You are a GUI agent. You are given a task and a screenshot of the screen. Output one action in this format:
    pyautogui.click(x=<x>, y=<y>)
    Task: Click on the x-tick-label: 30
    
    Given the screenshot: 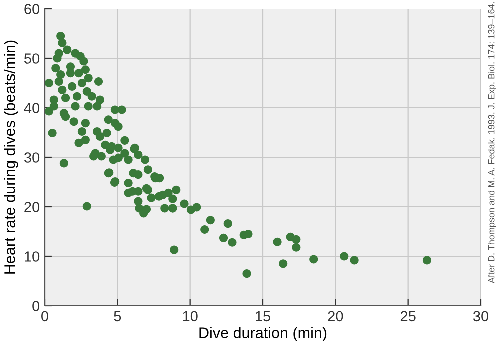 What is the action you would take?
    pyautogui.click(x=481, y=316)
    